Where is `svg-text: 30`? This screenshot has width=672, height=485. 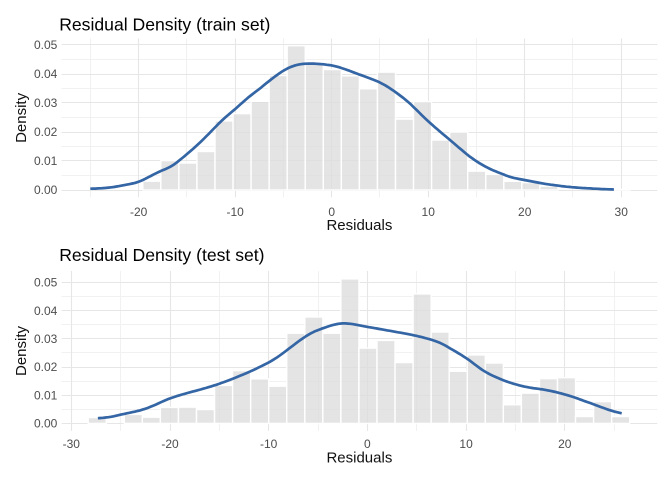 svg-text: 30 is located at coordinates (622, 212).